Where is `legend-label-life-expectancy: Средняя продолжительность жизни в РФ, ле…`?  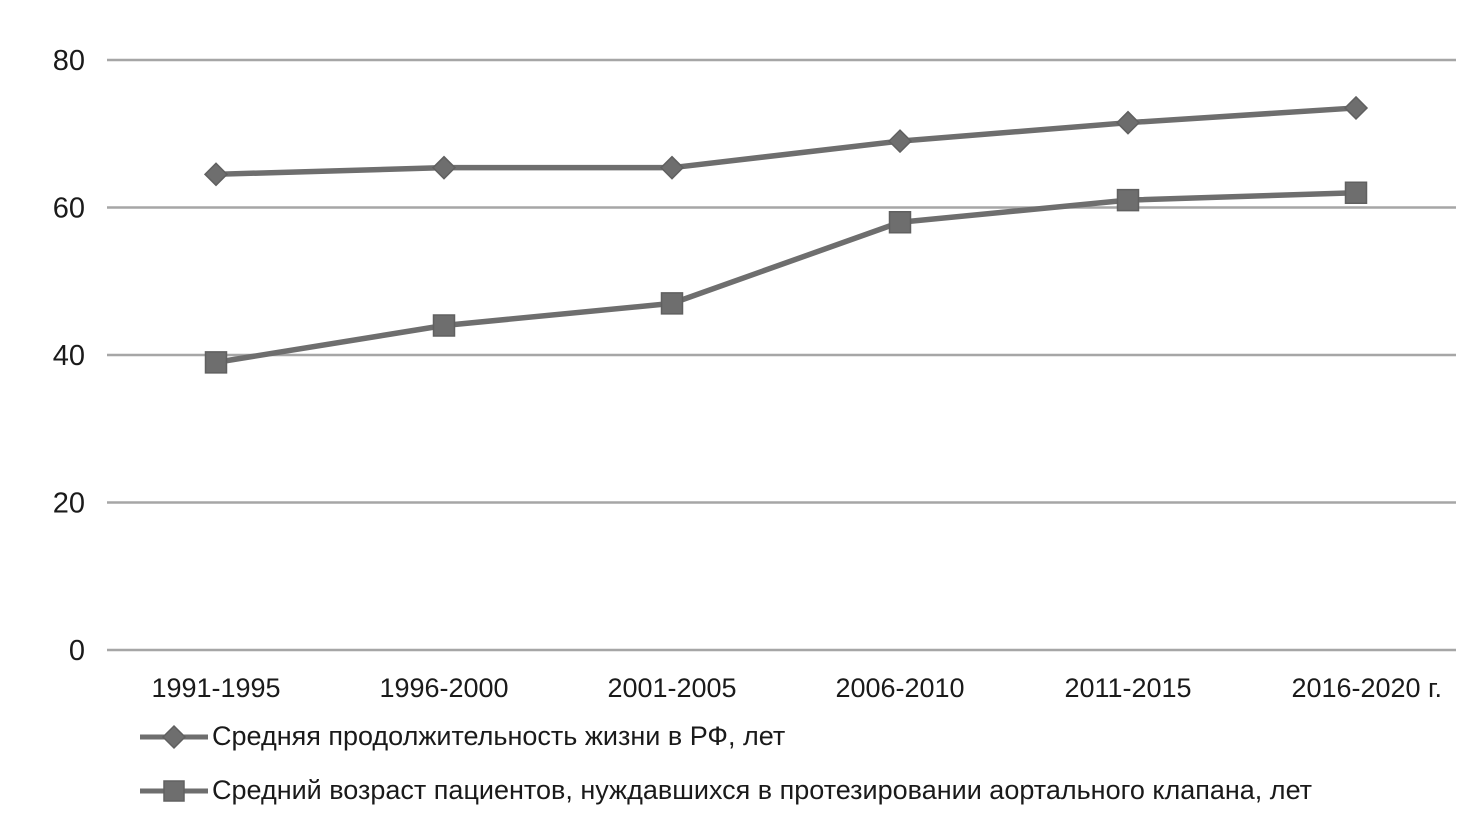
legend-label-life-expectancy: Средняя продолжительность жизни в РФ, ле… is located at coordinates (499, 736).